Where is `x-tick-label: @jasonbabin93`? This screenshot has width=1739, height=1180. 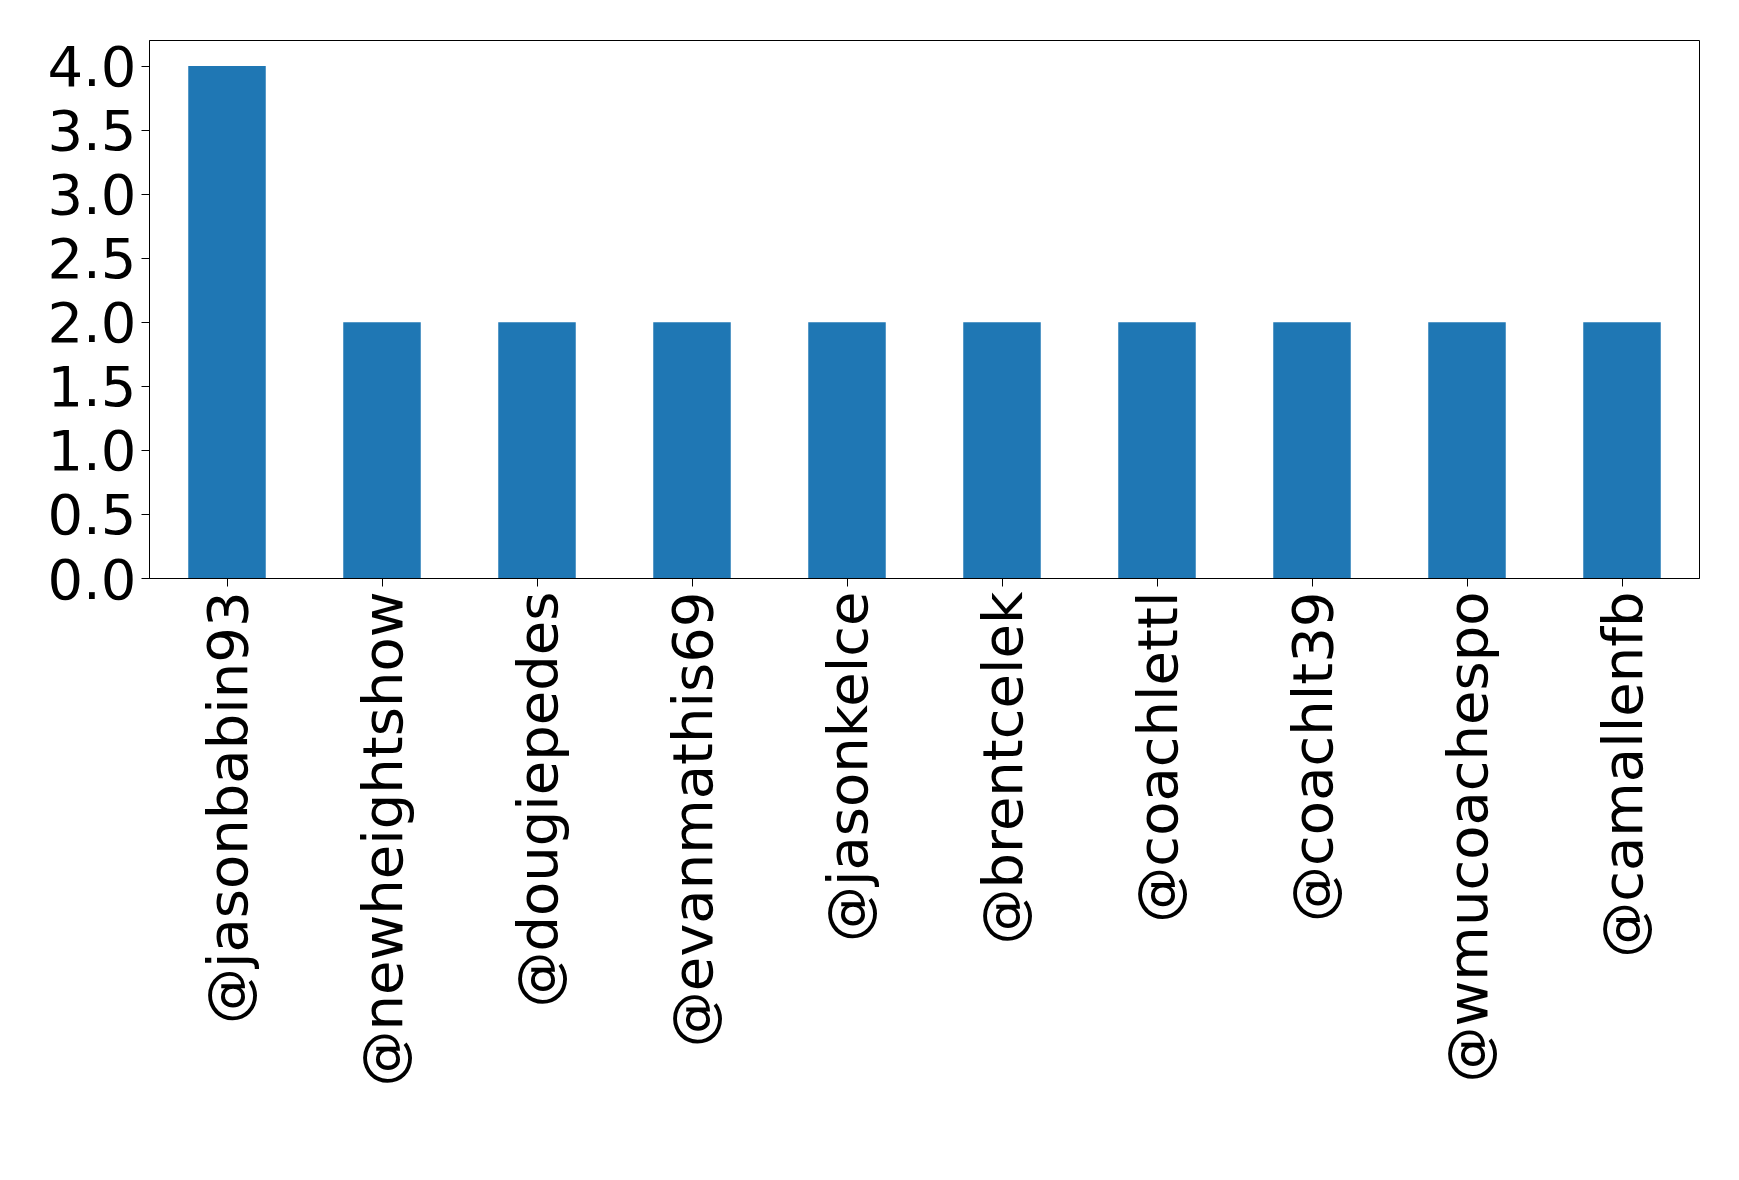 x-tick-label: @jasonbabin93 is located at coordinates (227, 808).